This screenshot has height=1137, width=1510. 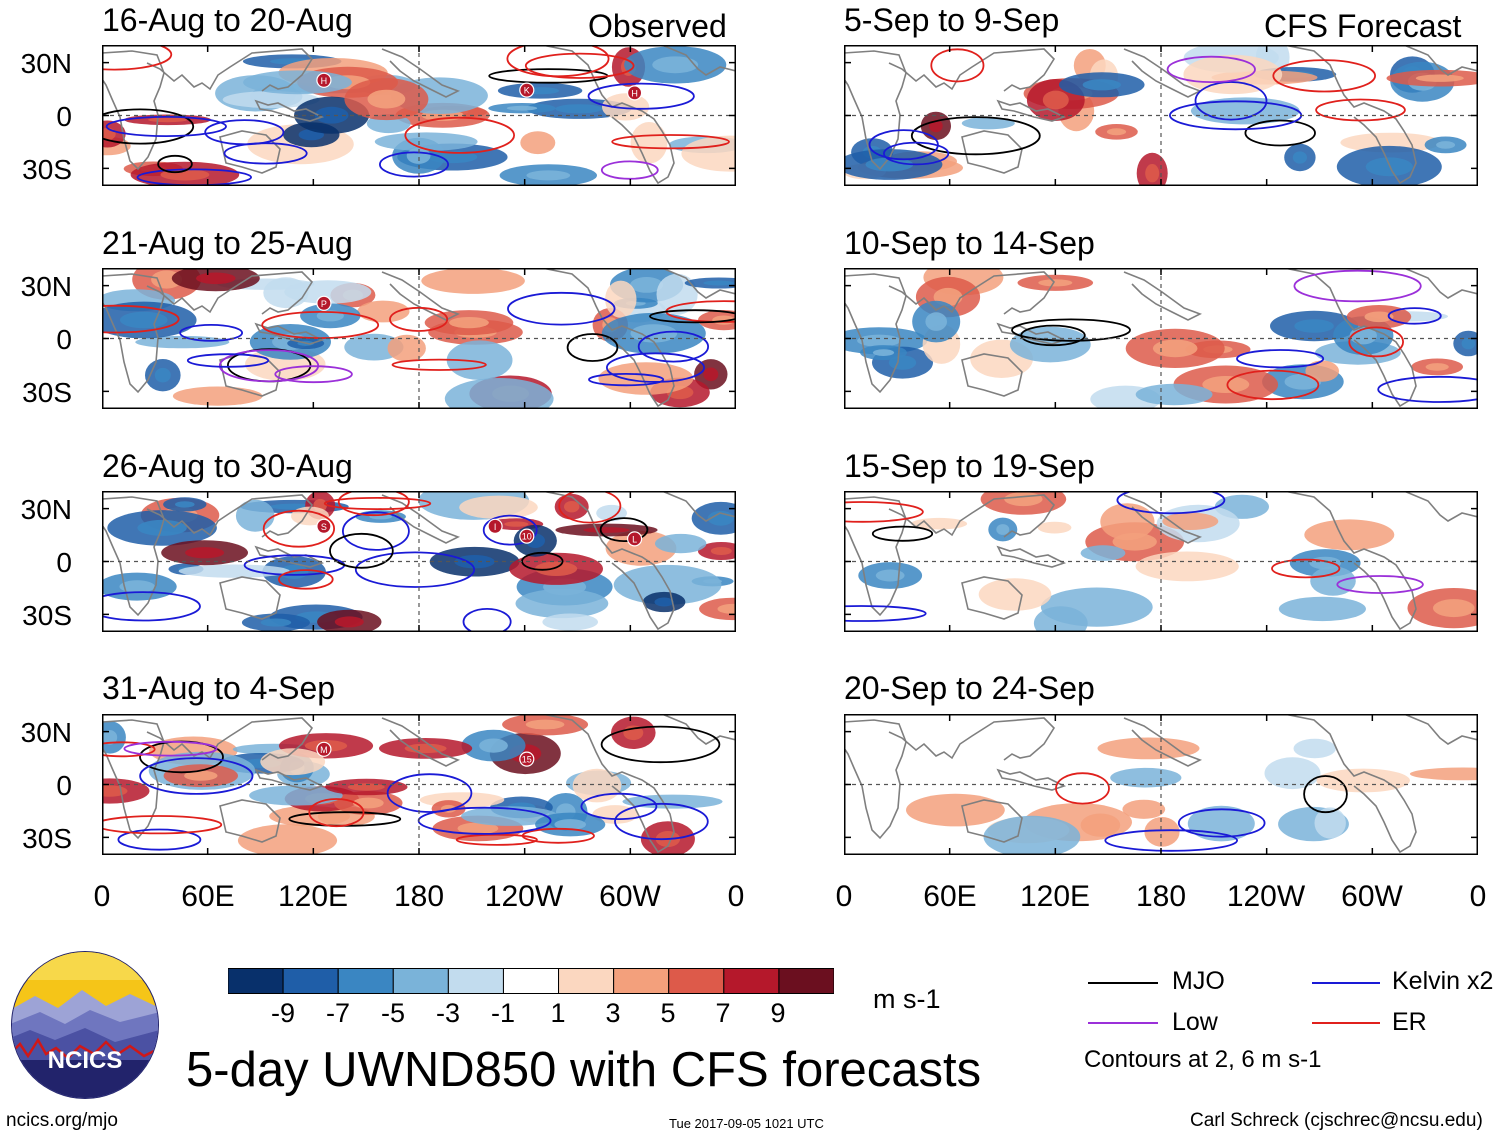 I want to click on x-tick-fcst-120e: 120E, so click(x=1055, y=896).